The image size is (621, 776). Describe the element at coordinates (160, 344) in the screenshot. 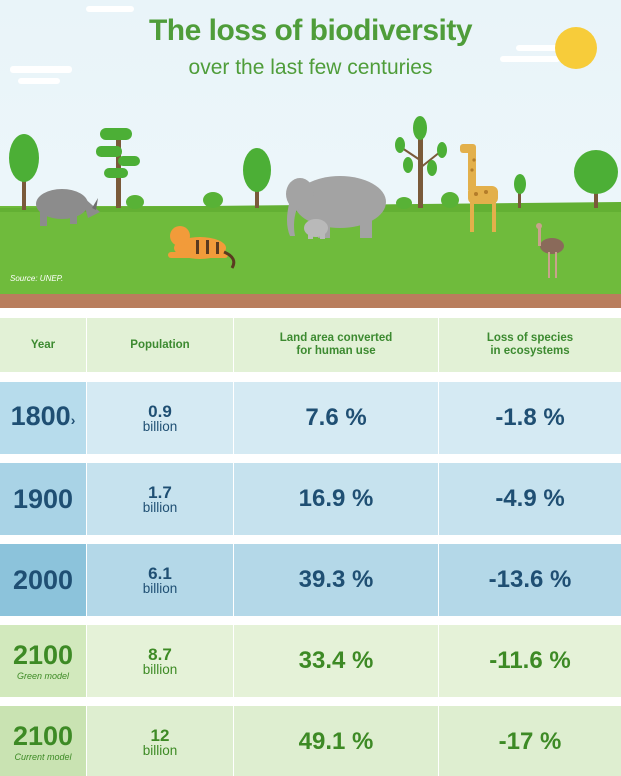

I see `column-header-population: Population` at that location.